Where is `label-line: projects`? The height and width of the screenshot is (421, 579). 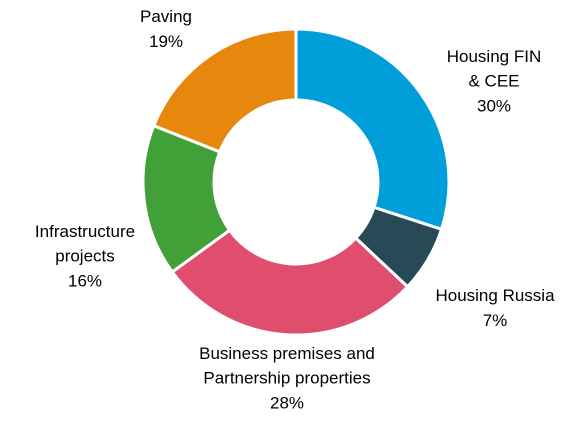 label-line: projects is located at coordinates (85, 256).